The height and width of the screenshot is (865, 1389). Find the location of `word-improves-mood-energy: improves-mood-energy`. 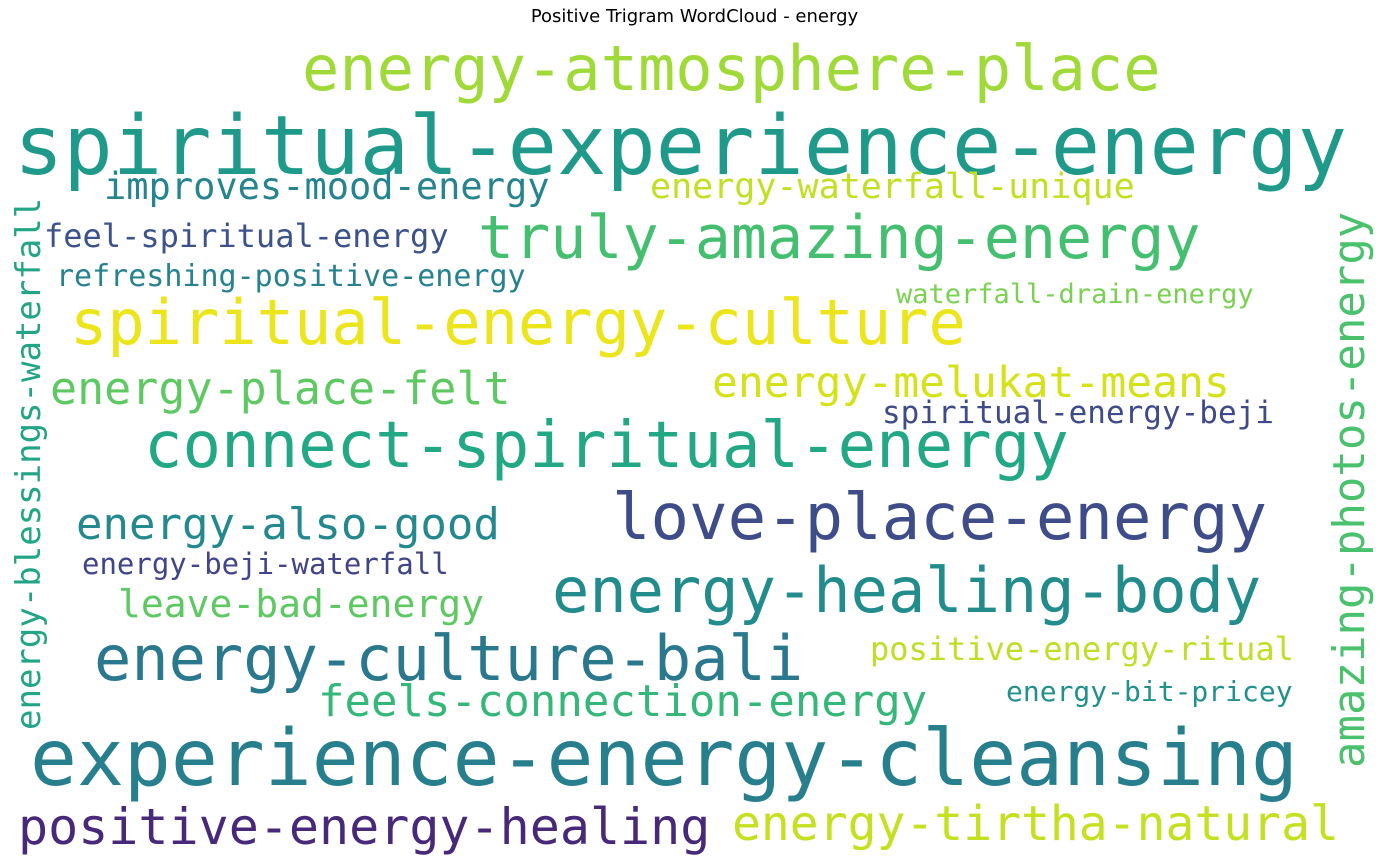

word-improves-mood-energy: improves-mood-energy is located at coordinates (327, 186).